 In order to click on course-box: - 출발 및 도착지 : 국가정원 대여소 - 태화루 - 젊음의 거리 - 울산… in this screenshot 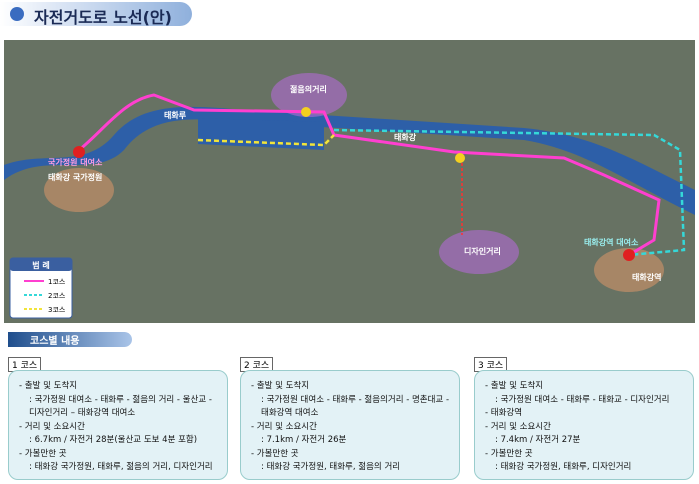, I will do `click(118, 425)`.